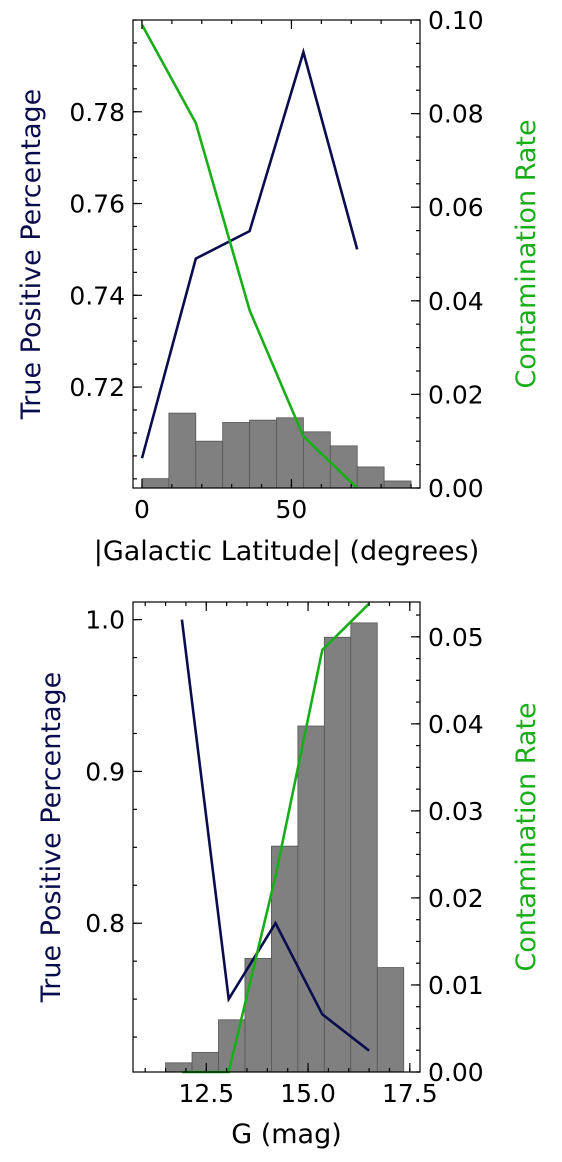 This screenshot has width=562, height=1162. I want to click on y-right-tick-label: 0.01, so click(456, 985).